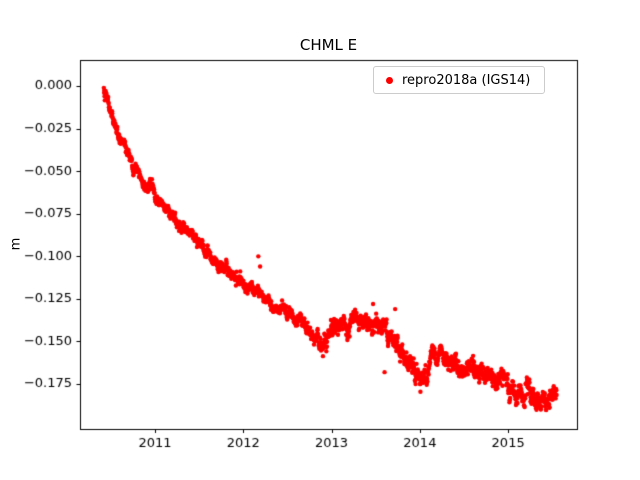 The height and width of the screenshot is (480, 640). I want to click on y-axis-label: m, so click(16, 244).